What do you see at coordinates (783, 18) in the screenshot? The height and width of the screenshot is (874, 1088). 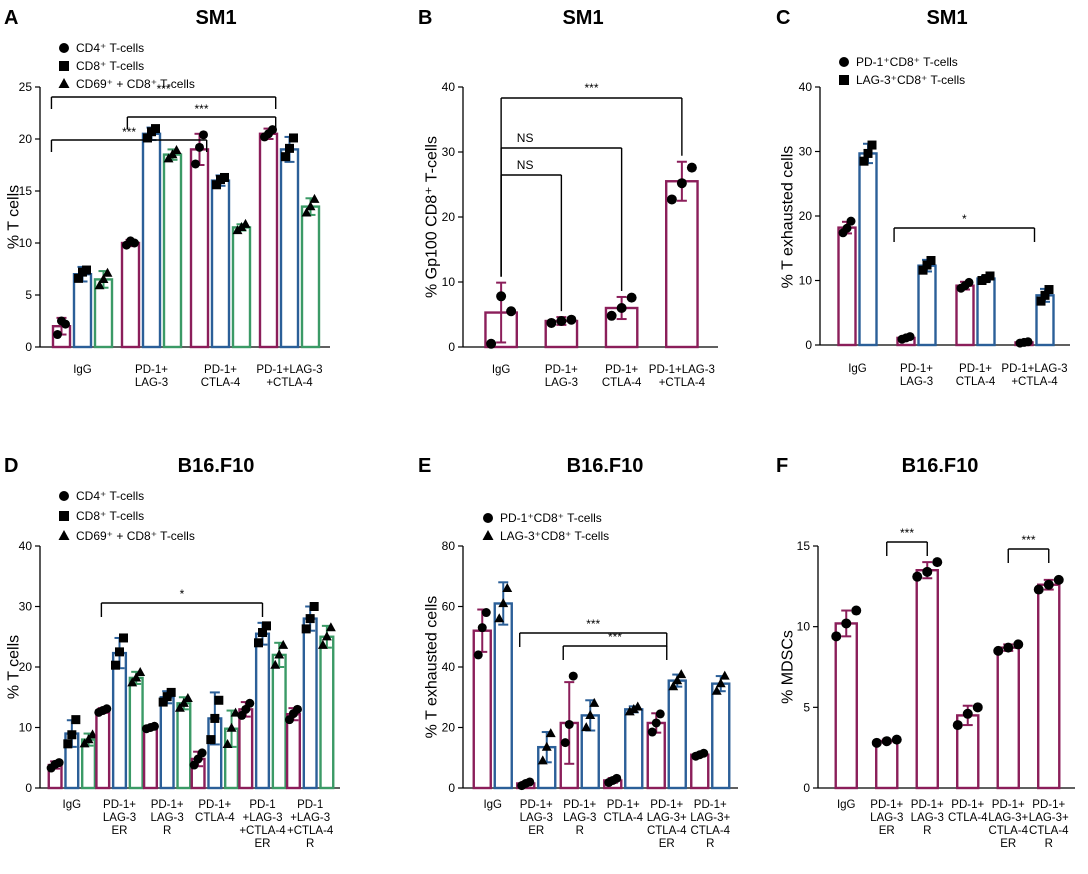 I see `panel-letter: C` at bounding box center [783, 18].